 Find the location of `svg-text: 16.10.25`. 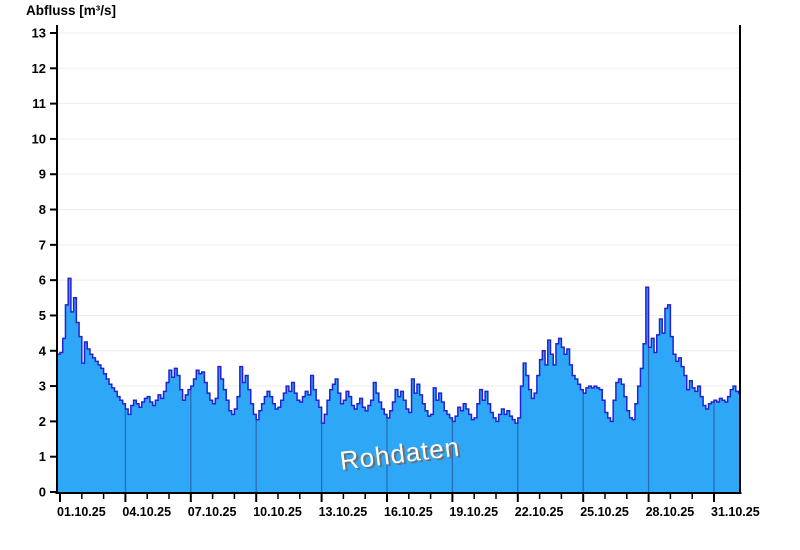

svg-text: 16.10.25 is located at coordinates (408, 512).